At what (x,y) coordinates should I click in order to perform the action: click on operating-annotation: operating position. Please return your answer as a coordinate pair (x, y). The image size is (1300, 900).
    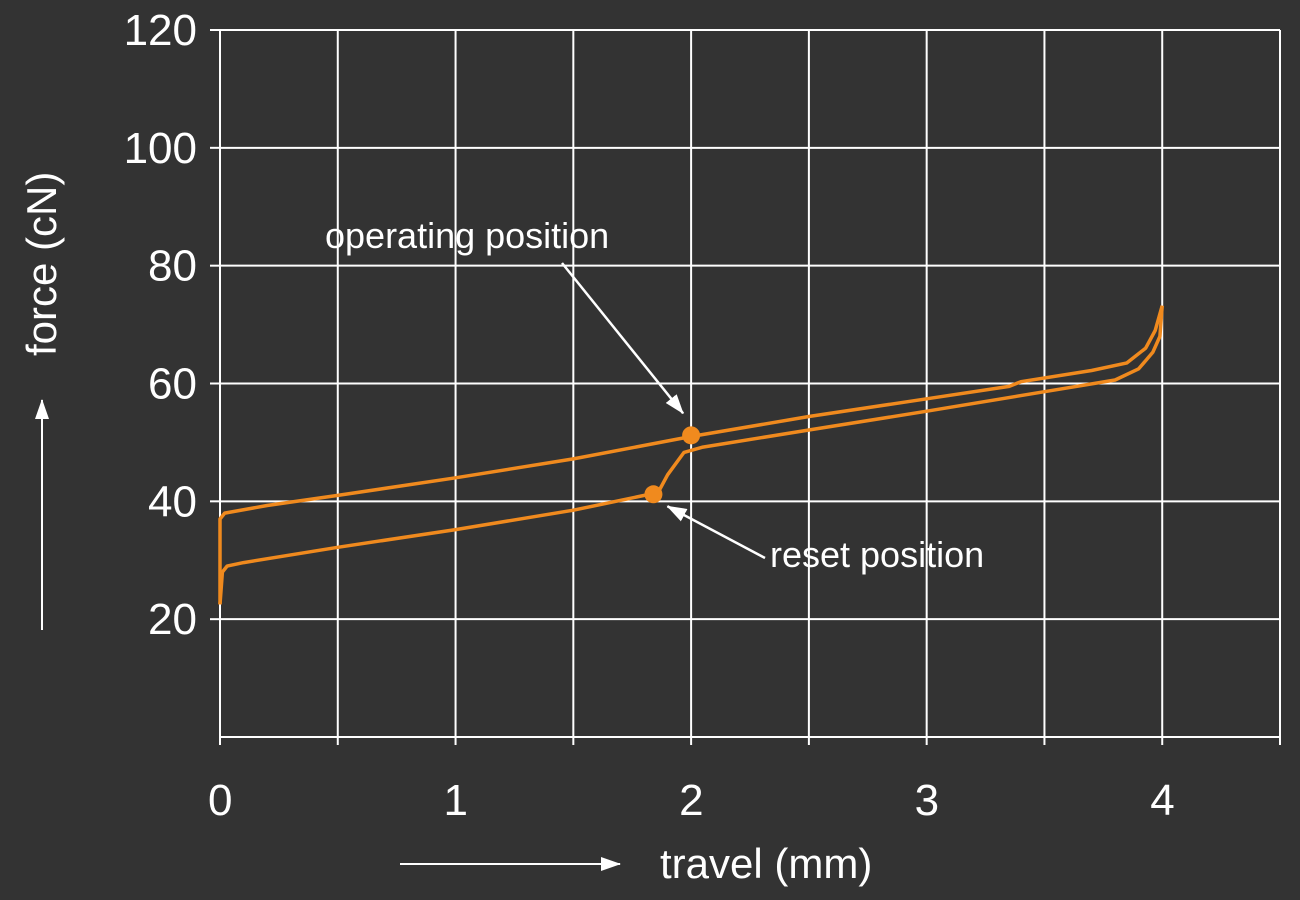
    Looking at the image, I should click on (467, 235).